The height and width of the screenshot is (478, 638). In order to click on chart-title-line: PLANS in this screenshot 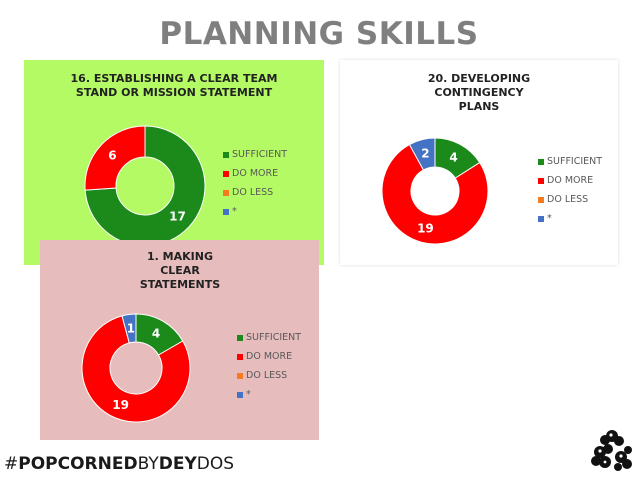, I will do `click(479, 106)`.